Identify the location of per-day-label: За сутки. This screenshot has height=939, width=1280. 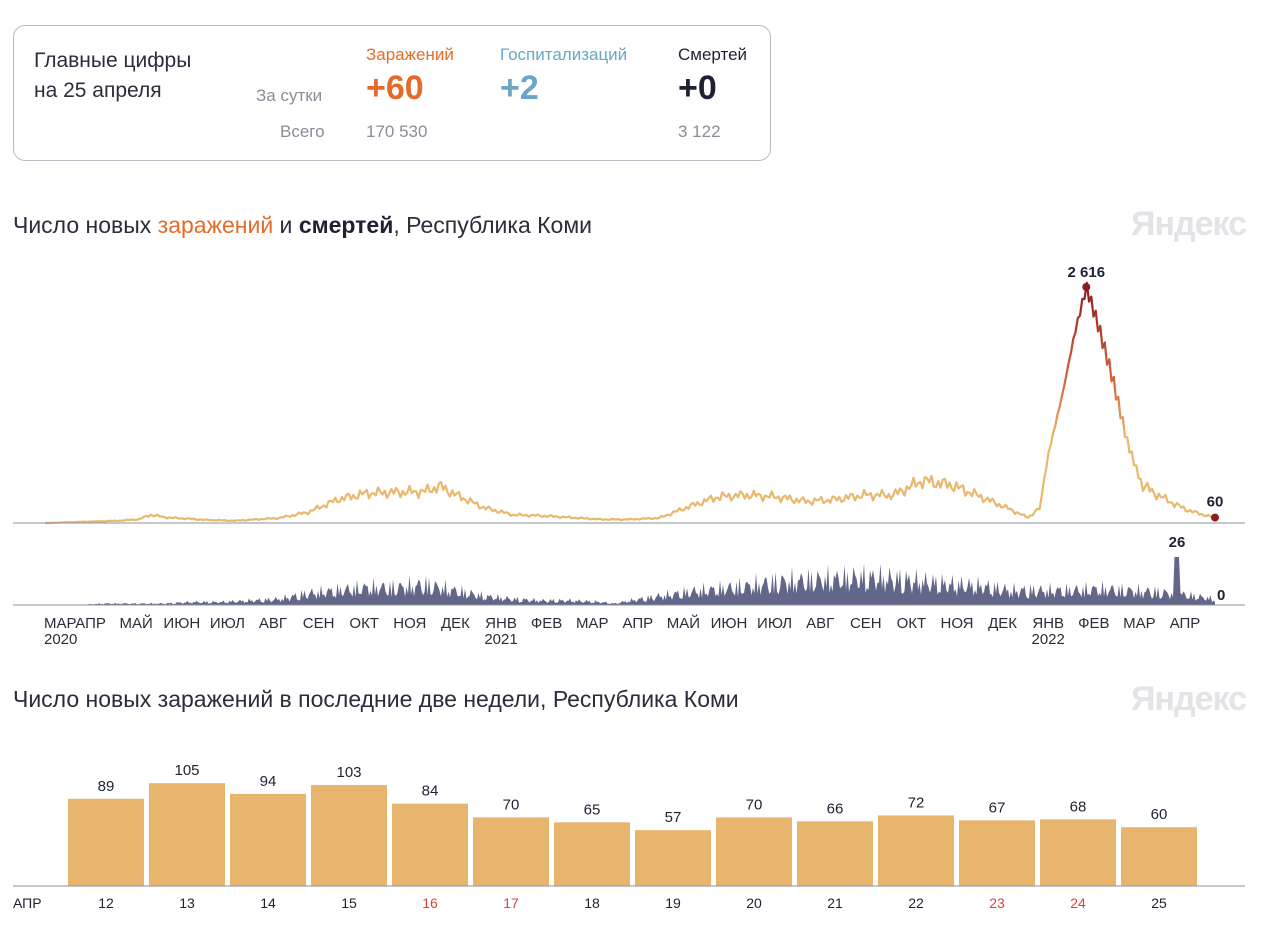
(289, 95).